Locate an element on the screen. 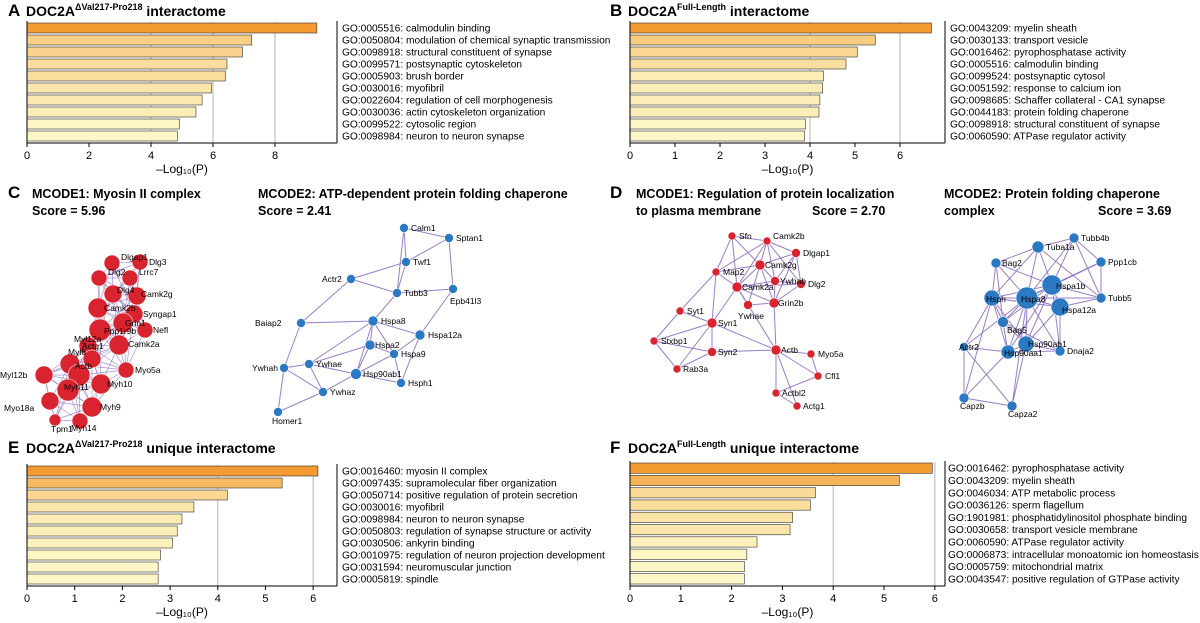  x-tick-label: 2 is located at coordinates (89, 156).